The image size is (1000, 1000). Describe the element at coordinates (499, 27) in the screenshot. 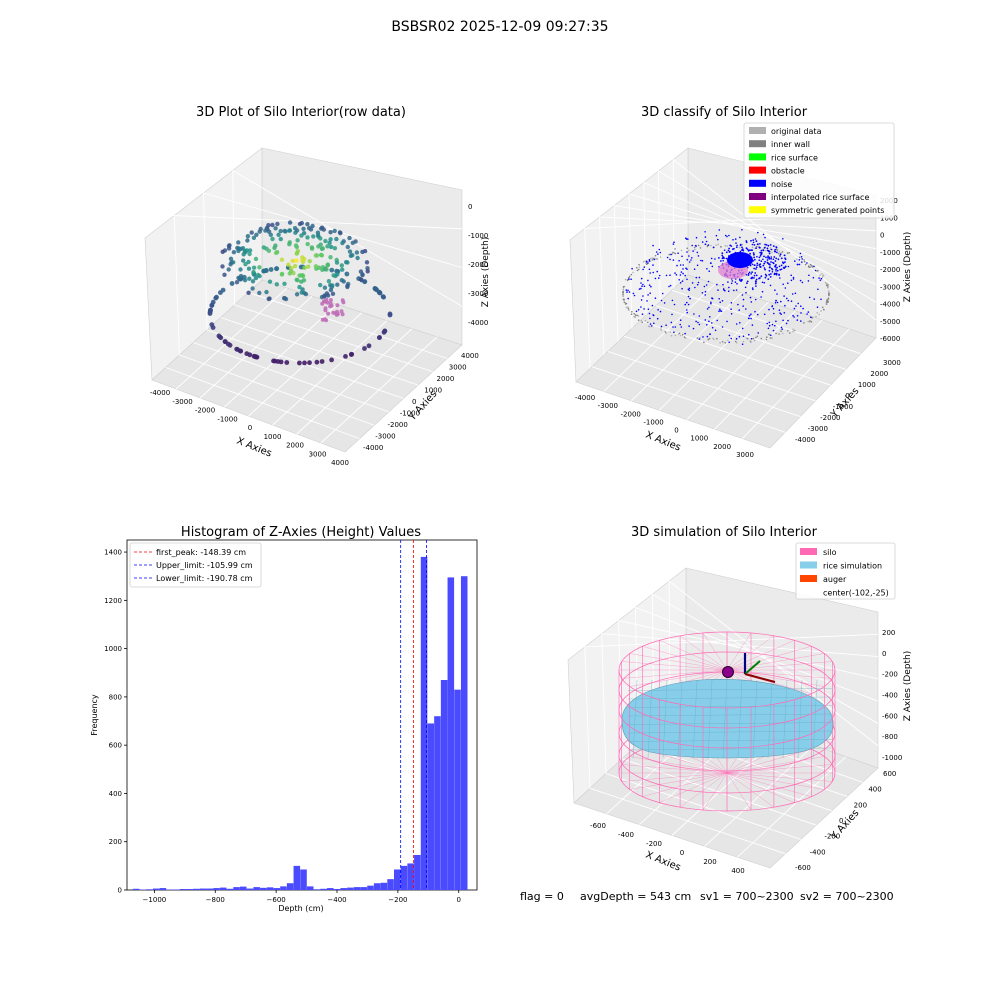

I see `figure-suptitle: BSBSR02 2025-12-09 09:27:35` at that location.